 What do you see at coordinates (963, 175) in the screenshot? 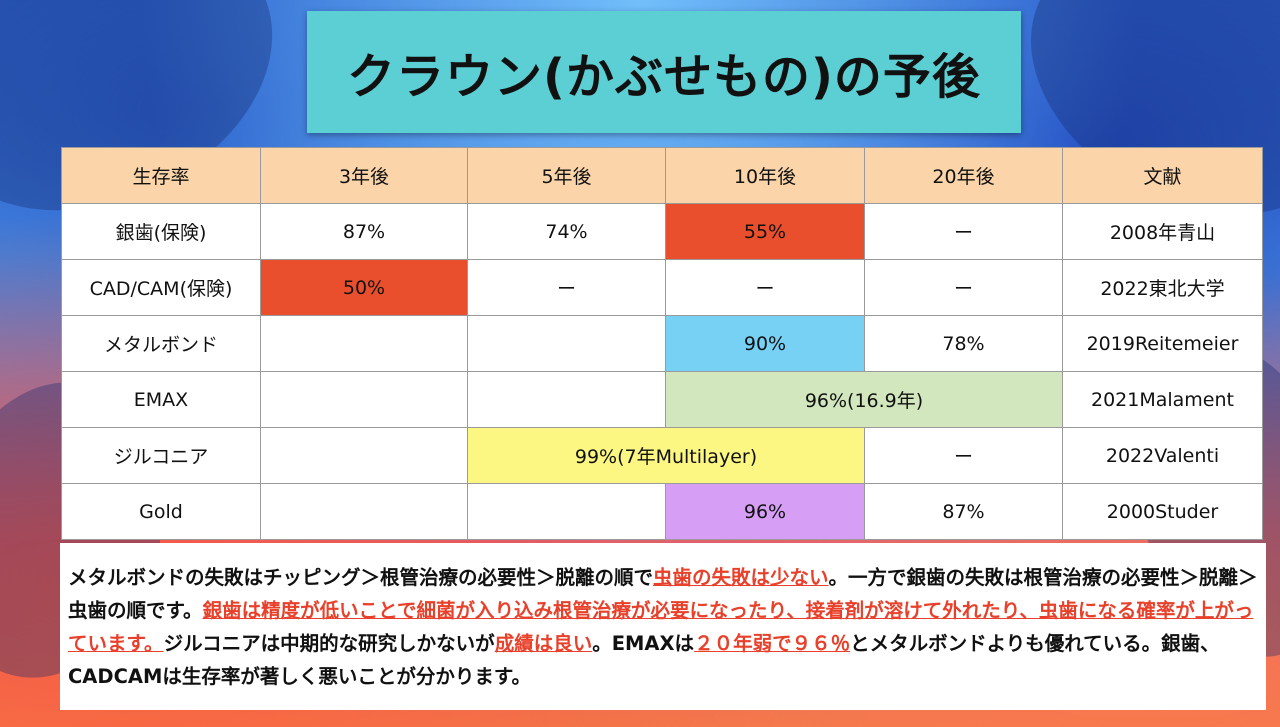
I see `header-20-years: 20年後` at bounding box center [963, 175].